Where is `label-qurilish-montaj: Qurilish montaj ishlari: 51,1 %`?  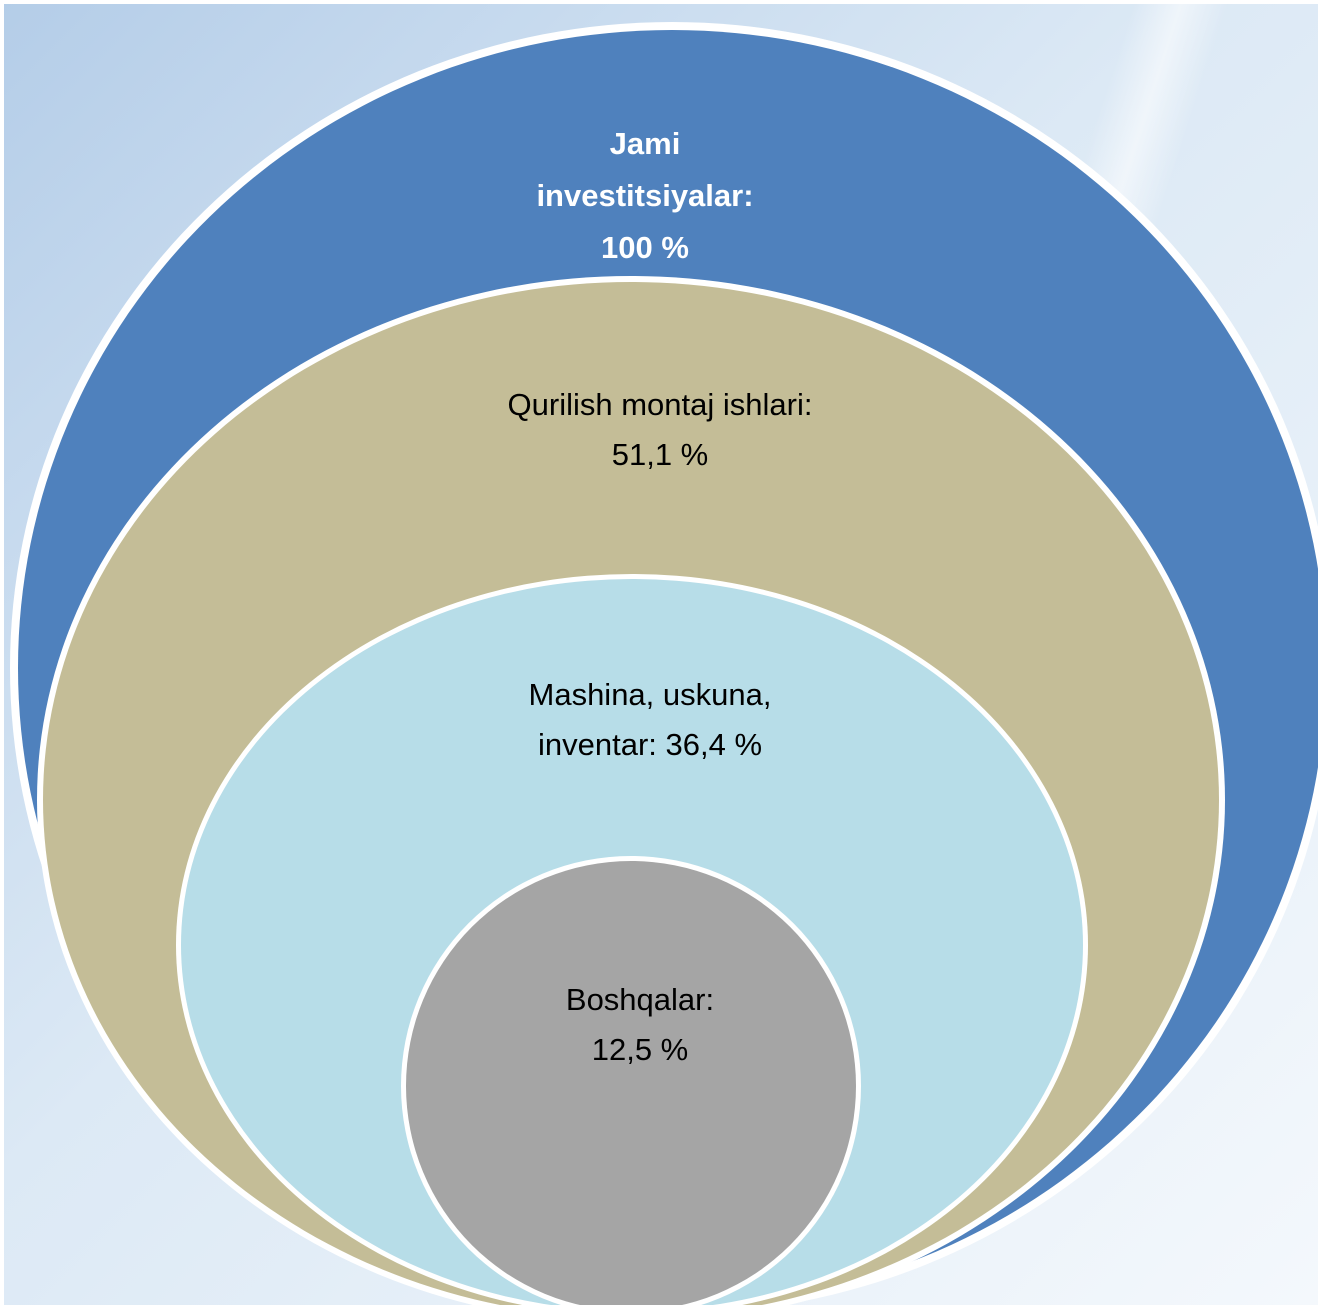
label-qurilish-montaj: Qurilish montaj ishlari: 51,1 % is located at coordinates (660, 429).